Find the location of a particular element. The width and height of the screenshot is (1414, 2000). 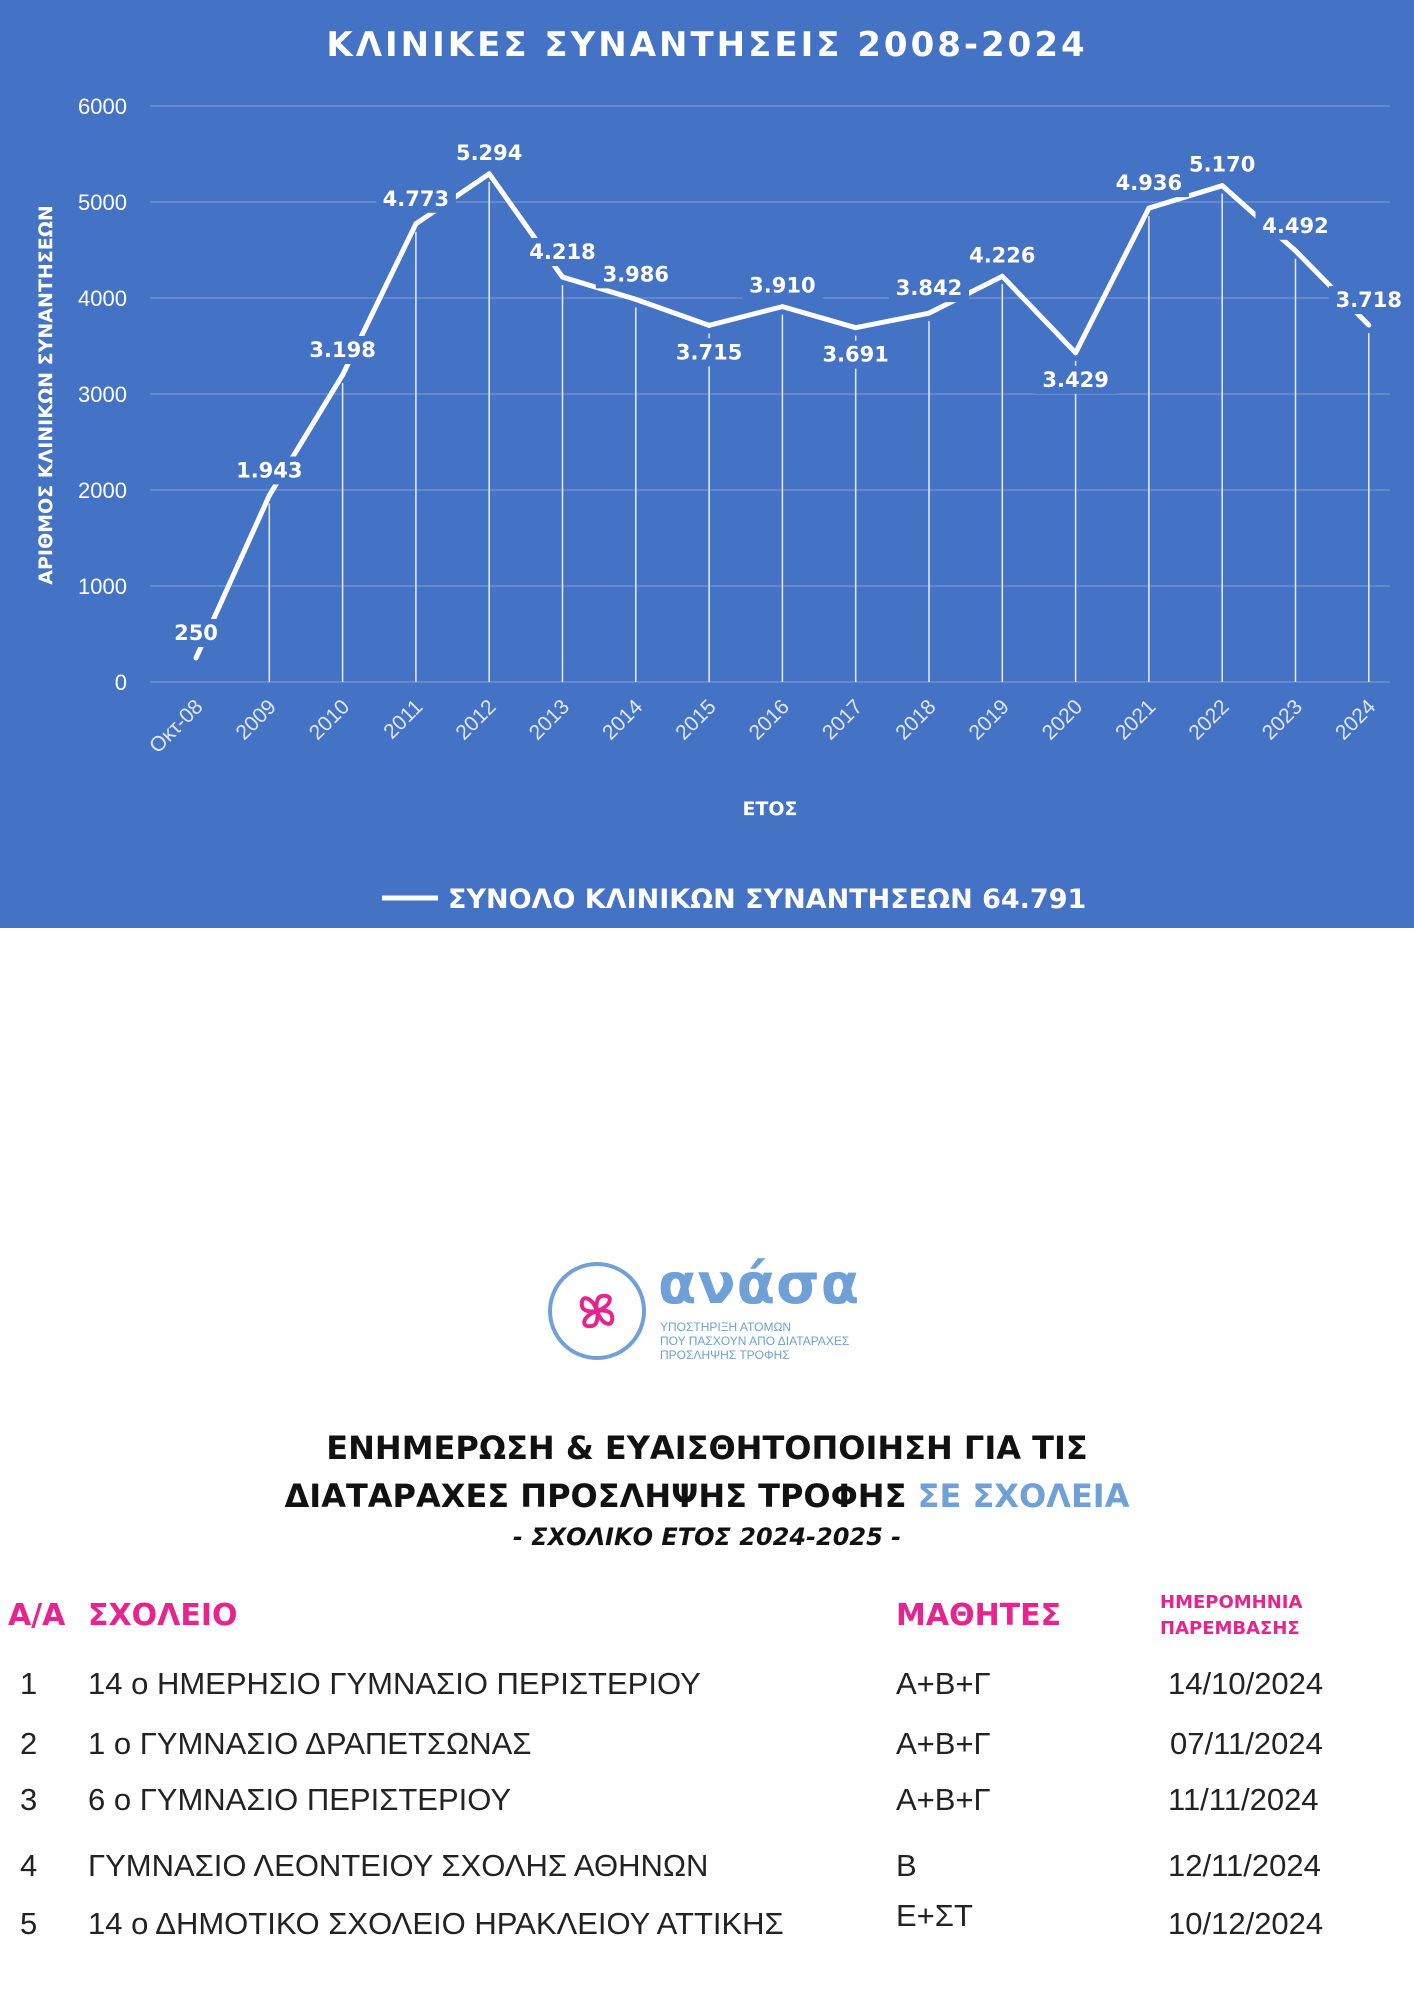

data-label: 3.429 is located at coordinates (1075, 380).